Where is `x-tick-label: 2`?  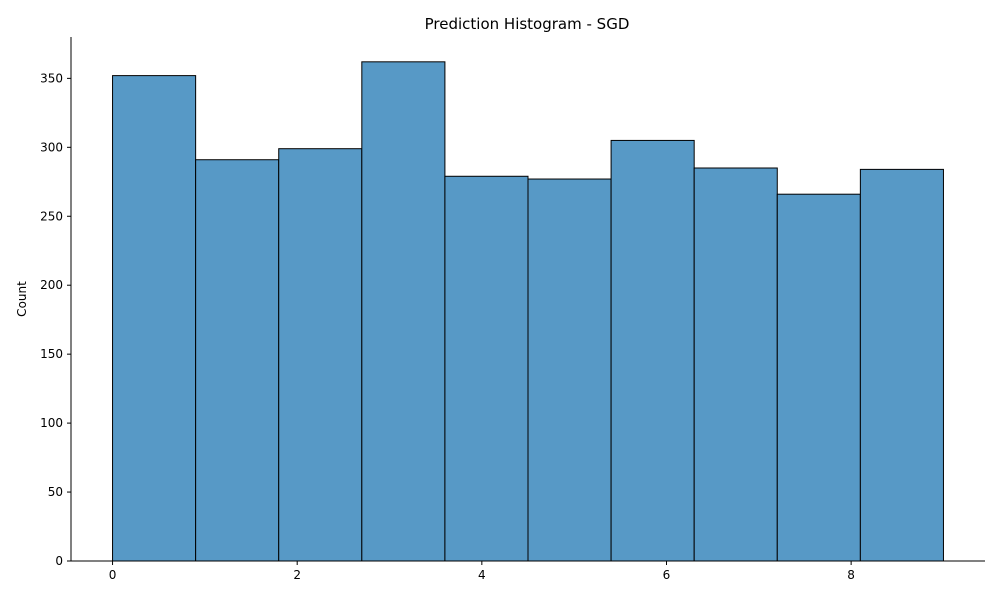
x-tick-label: 2 is located at coordinates (297, 575).